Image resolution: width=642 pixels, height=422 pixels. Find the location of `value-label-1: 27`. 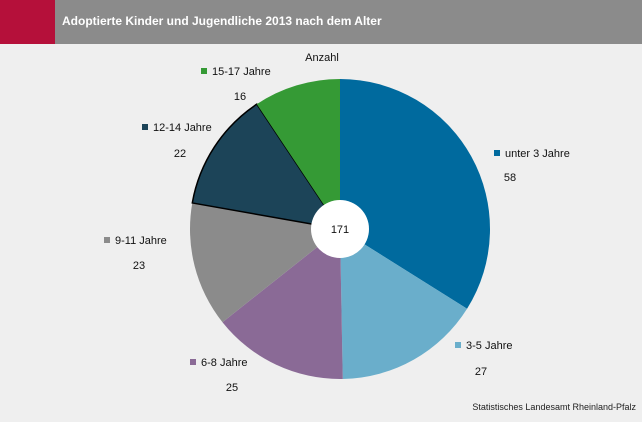

value-label-1: 27 is located at coordinates (481, 372).